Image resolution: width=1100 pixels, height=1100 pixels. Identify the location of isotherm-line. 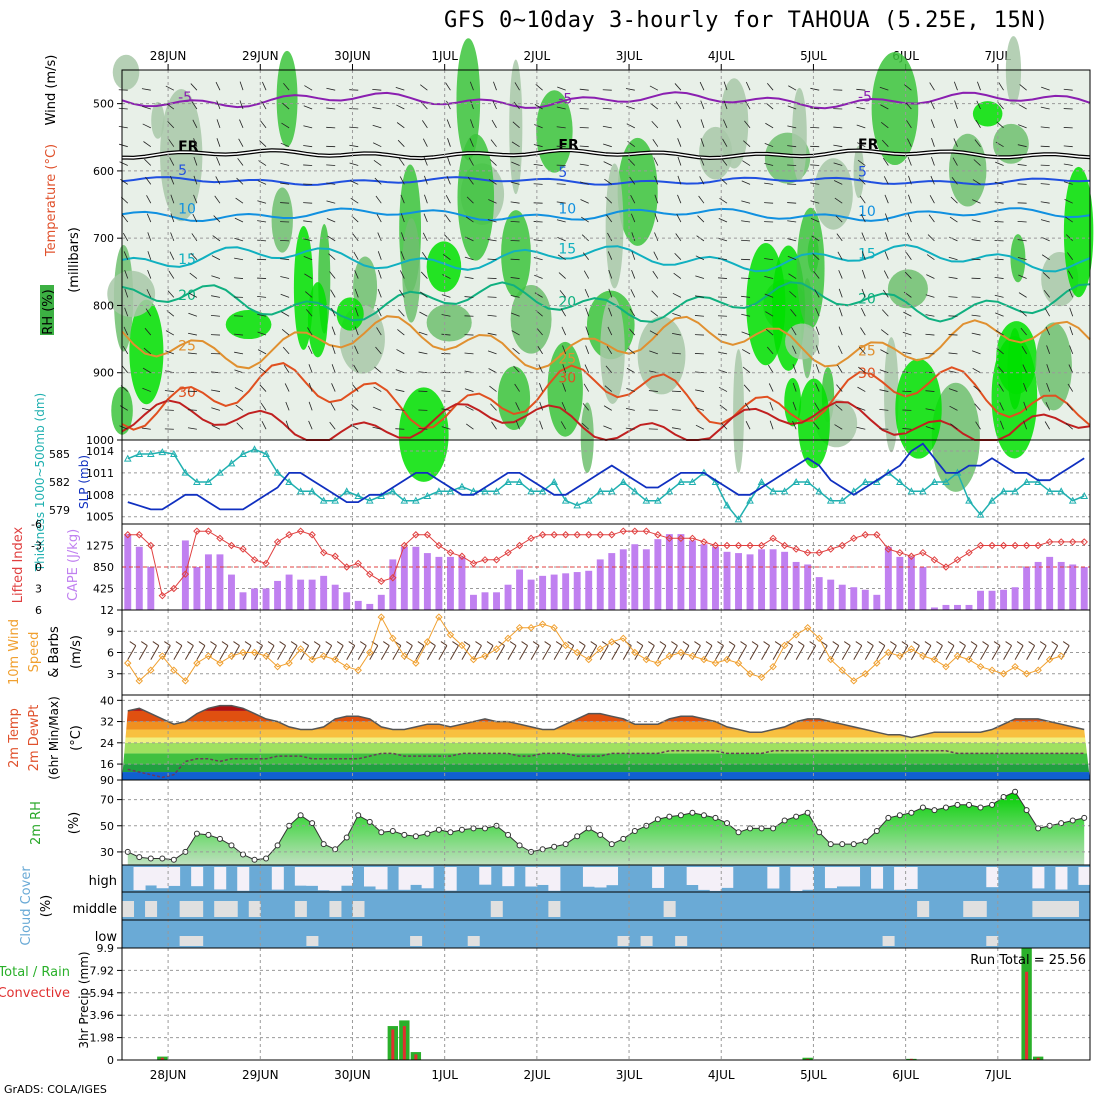
(606, 396).